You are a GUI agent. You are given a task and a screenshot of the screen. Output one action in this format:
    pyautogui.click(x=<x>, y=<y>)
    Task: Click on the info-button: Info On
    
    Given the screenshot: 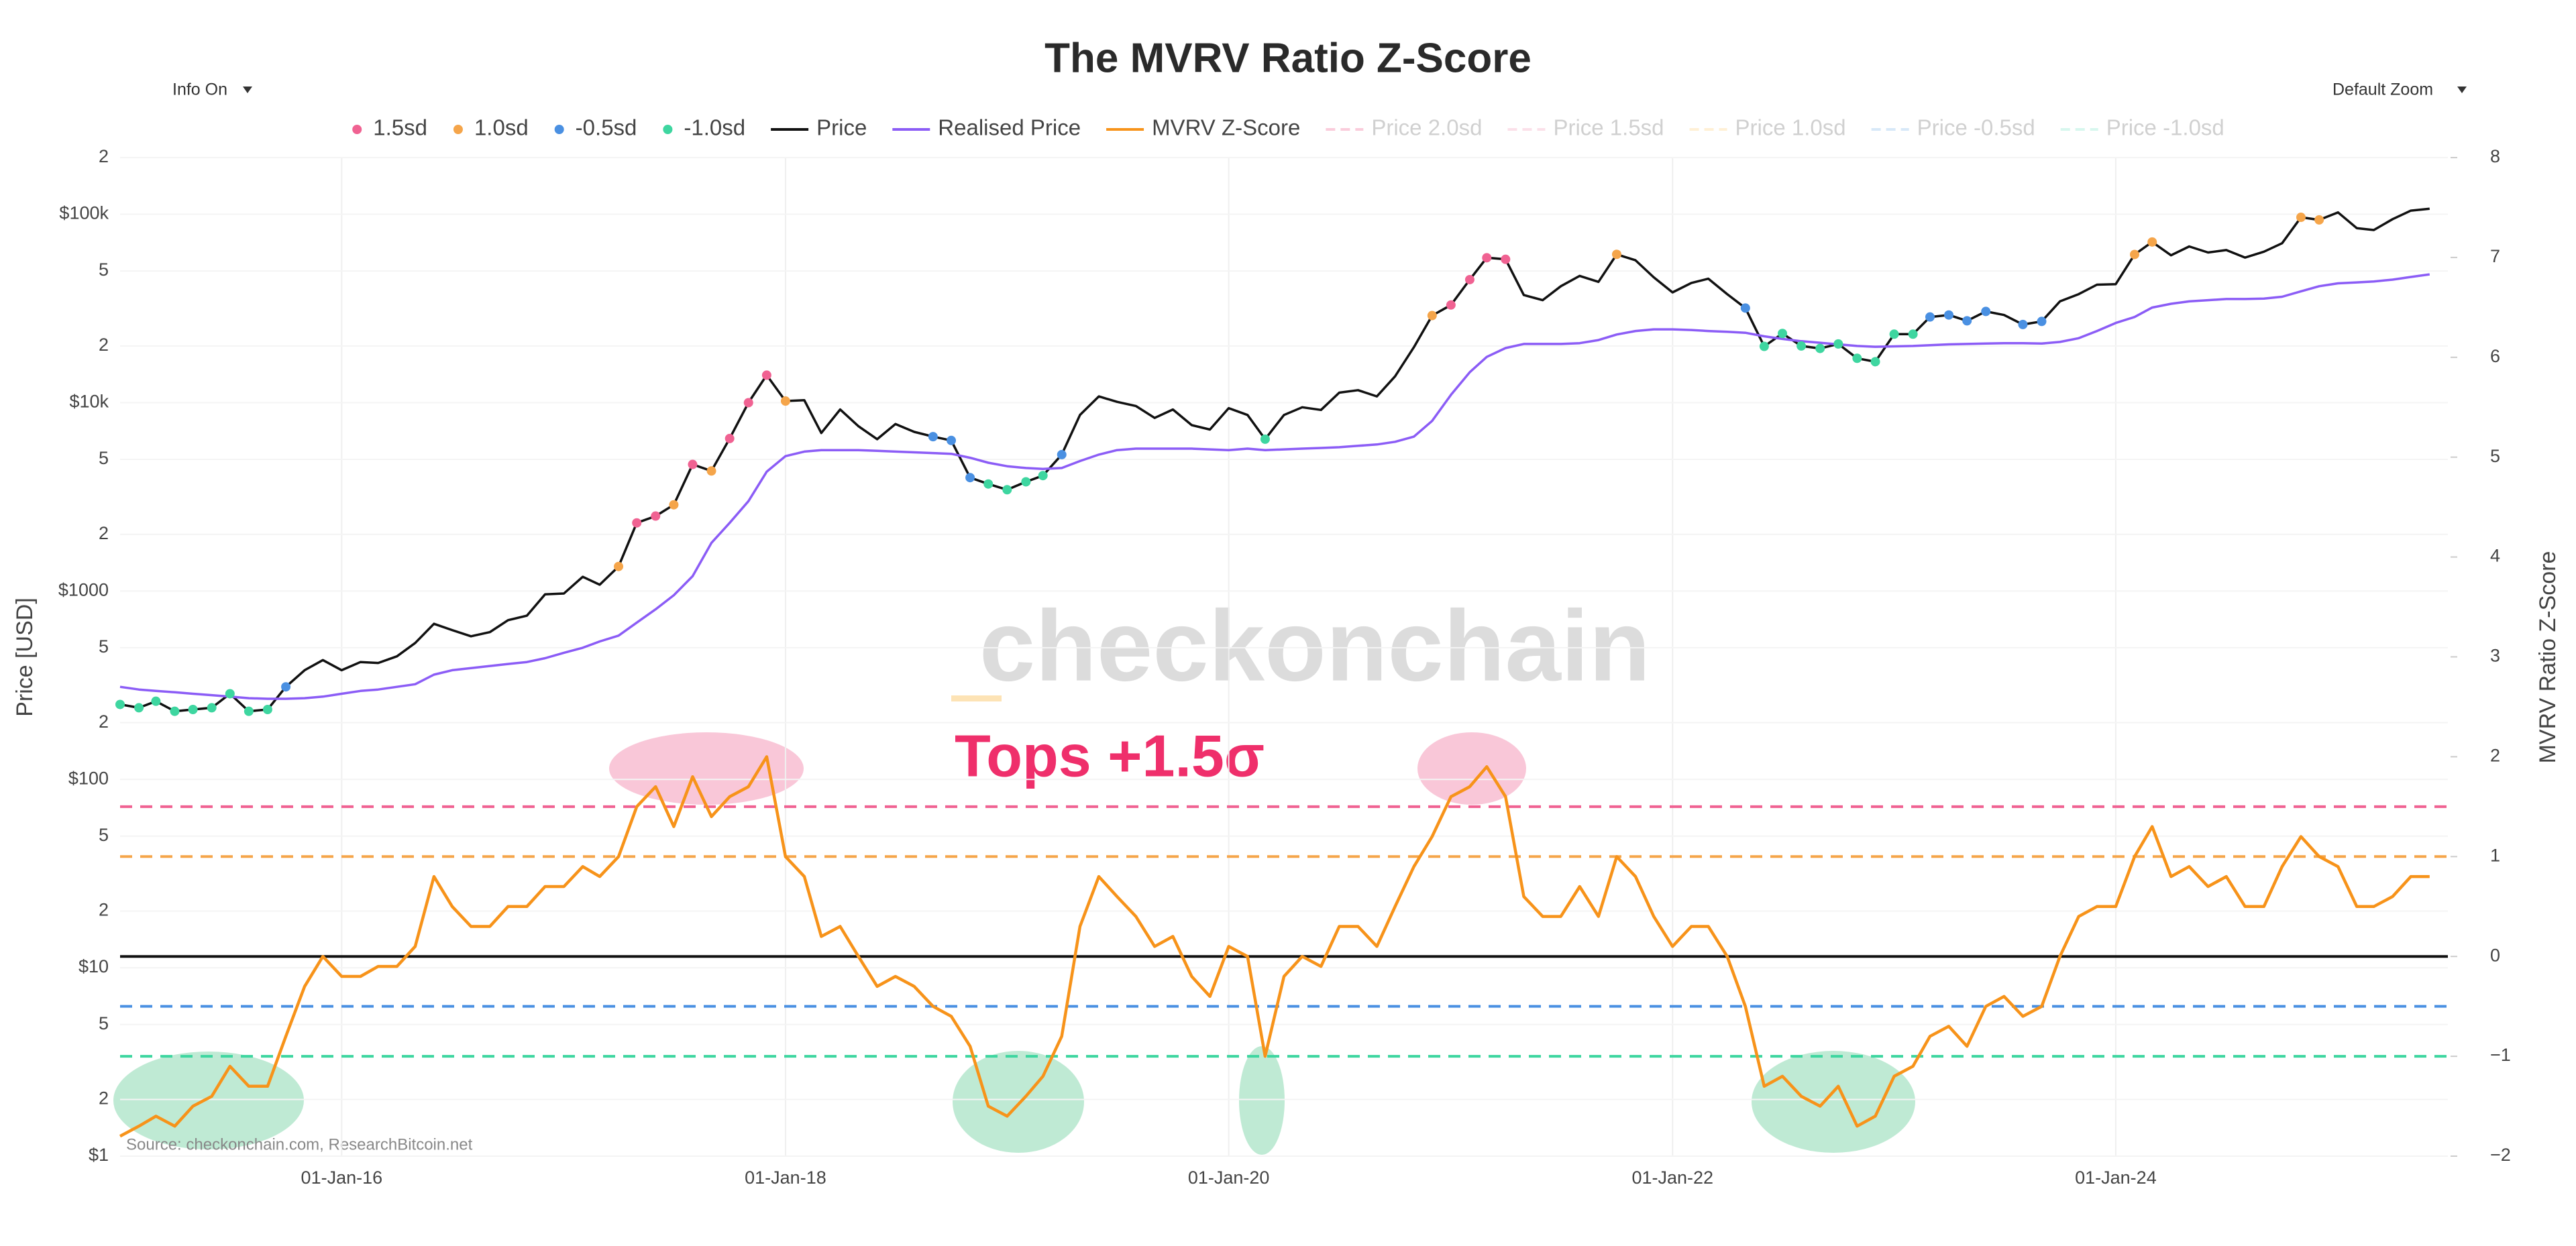 What is the action you would take?
    pyautogui.click(x=212, y=89)
    